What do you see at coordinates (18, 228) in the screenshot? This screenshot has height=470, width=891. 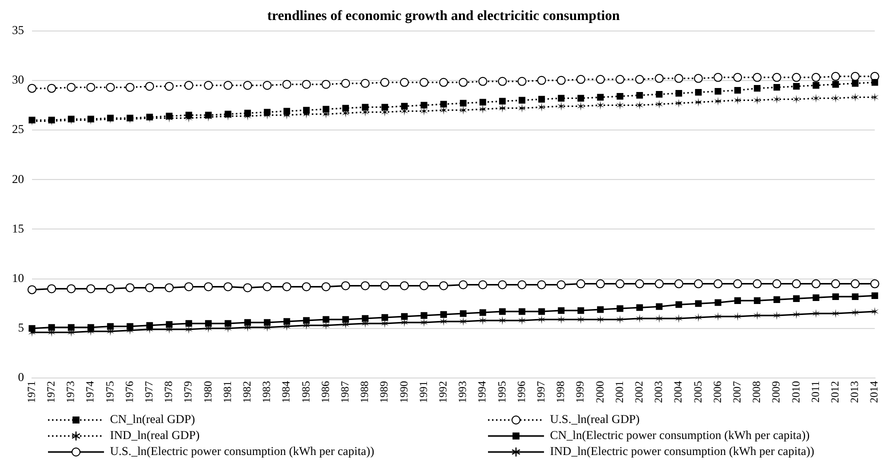 I see `y-tick-label: 15` at bounding box center [18, 228].